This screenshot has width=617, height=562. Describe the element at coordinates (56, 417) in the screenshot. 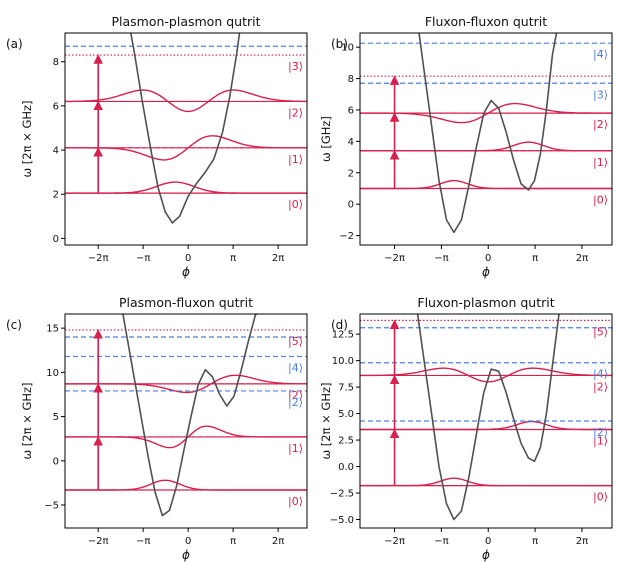

I see `y-tick-label: 5` at that location.